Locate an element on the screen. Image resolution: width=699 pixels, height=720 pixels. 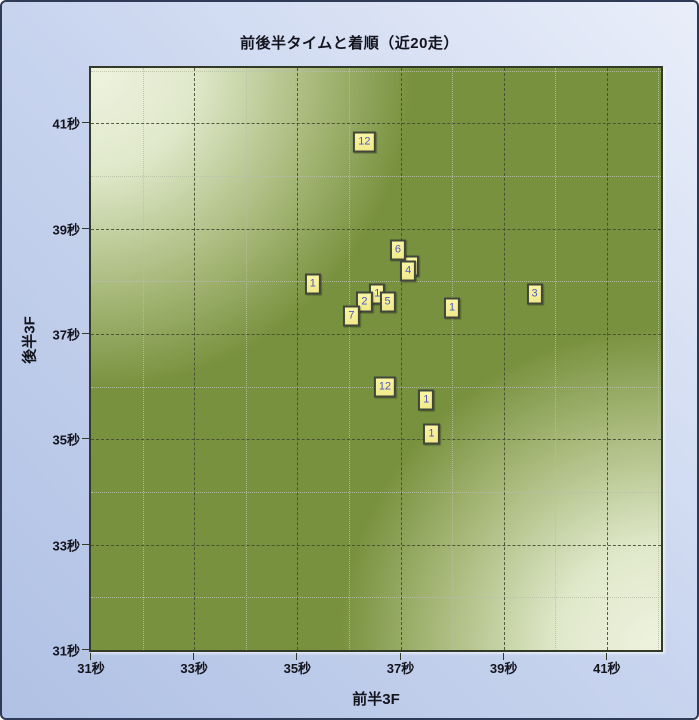
x-tick-label-41: 41秒 is located at coordinates (607, 668).